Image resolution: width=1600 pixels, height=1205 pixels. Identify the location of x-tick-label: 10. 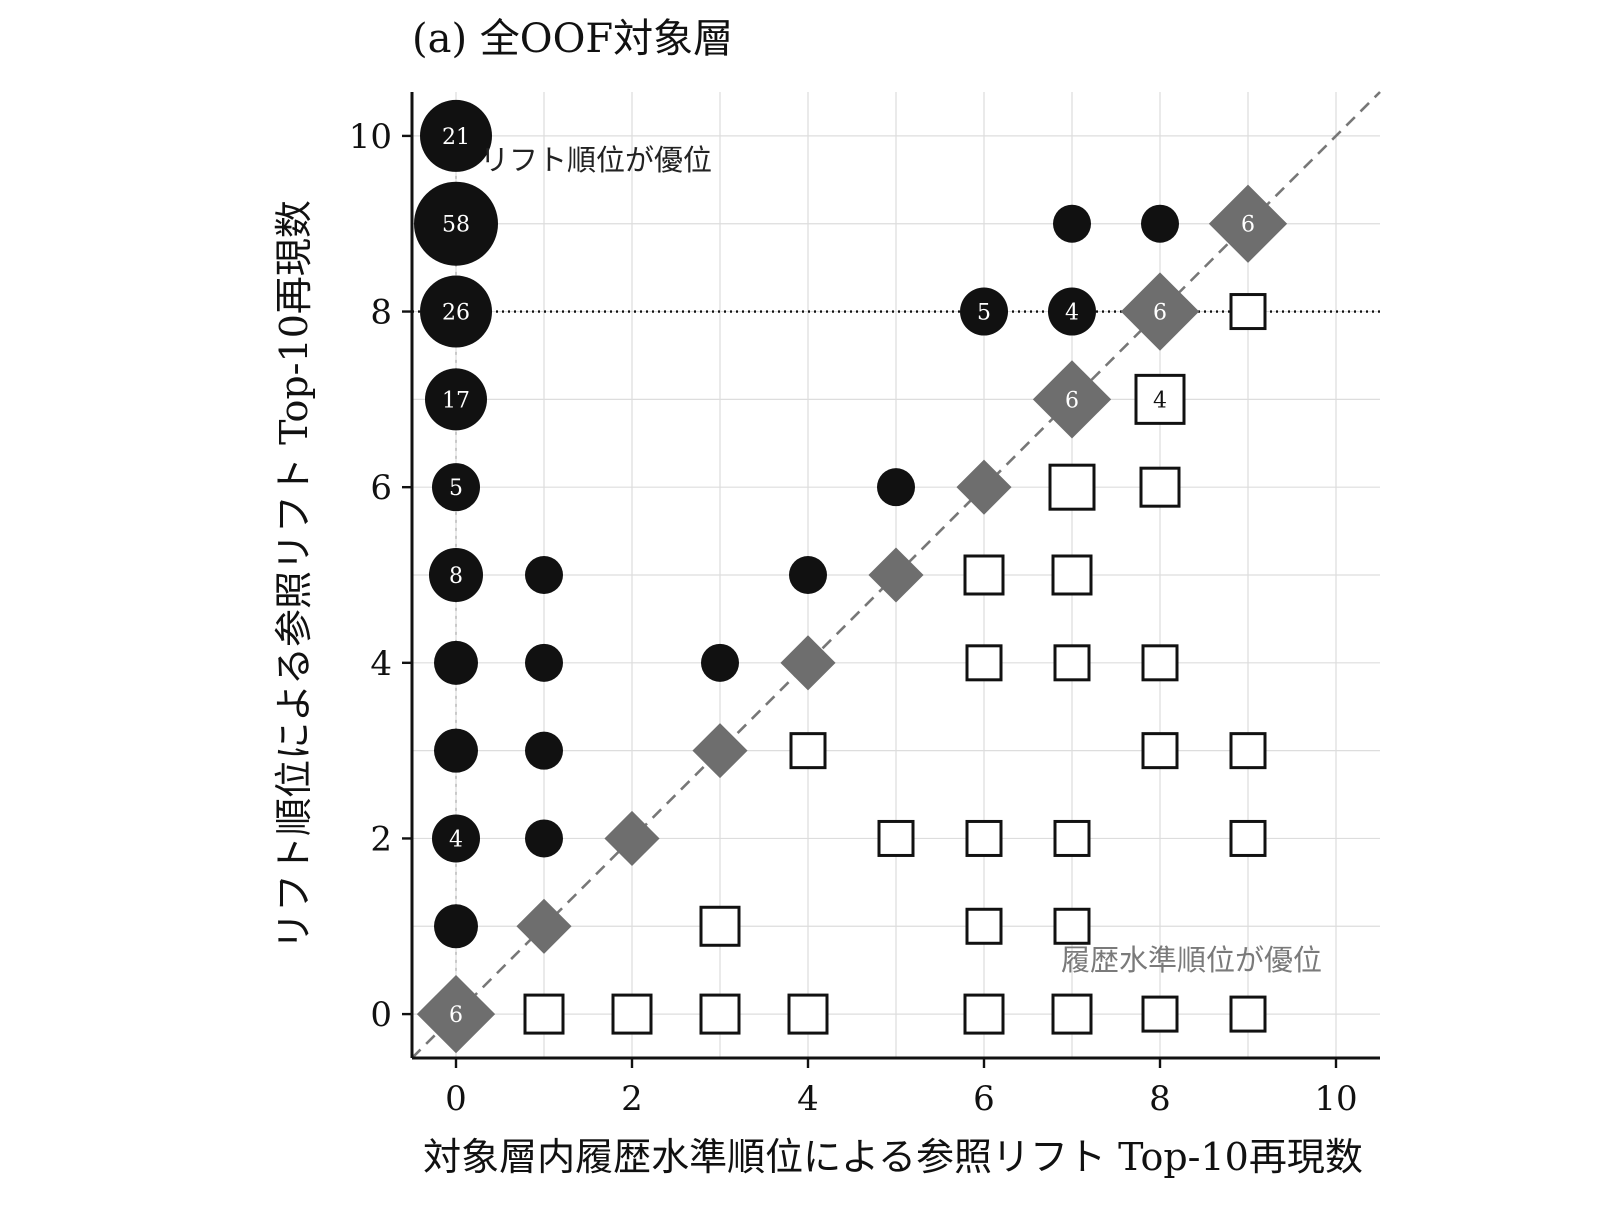
(1335, 1099).